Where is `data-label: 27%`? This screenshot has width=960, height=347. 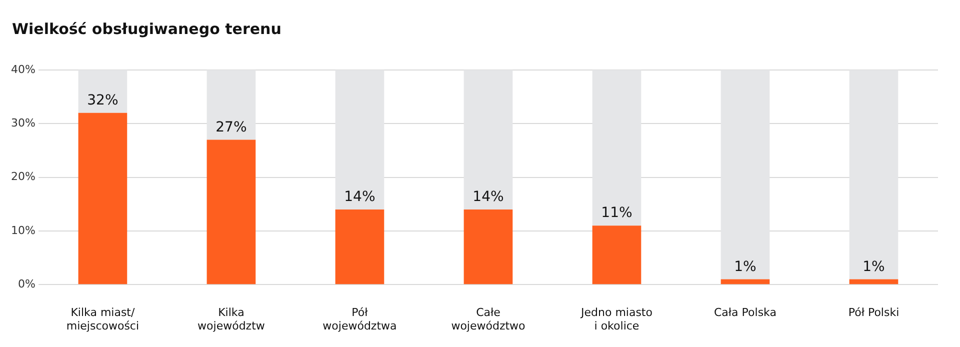
data-label: 27% is located at coordinates (231, 127).